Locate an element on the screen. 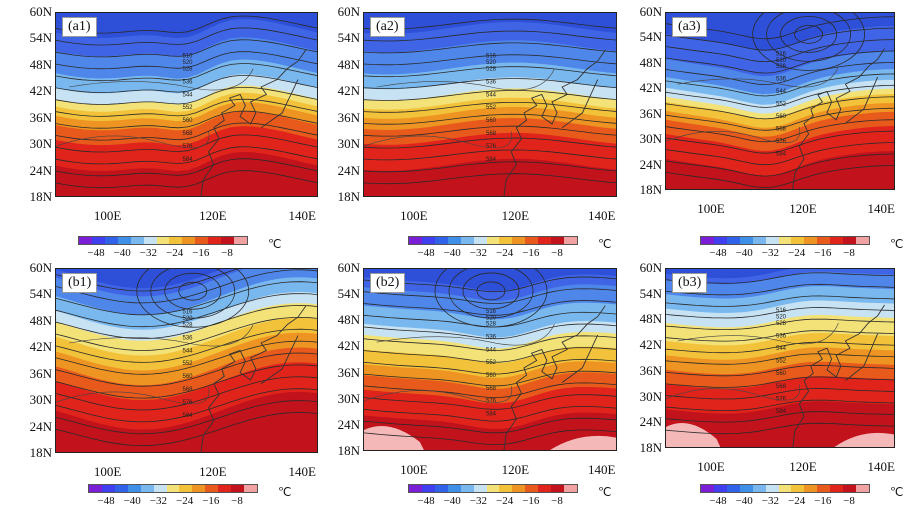 This screenshot has height=510, width=916. panel-label: (a3) is located at coordinates (689, 27).